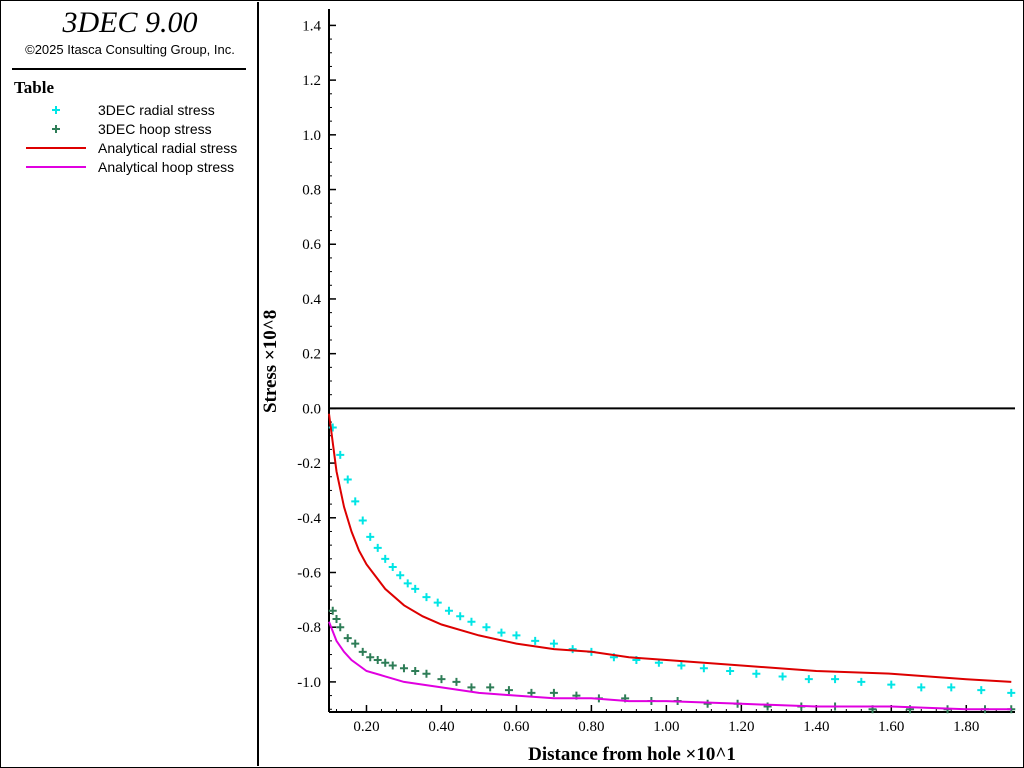 The width and height of the screenshot is (1024, 768). Describe the element at coordinates (441, 727) in the screenshot. I see `x-tick-label: 0.40` at that location.